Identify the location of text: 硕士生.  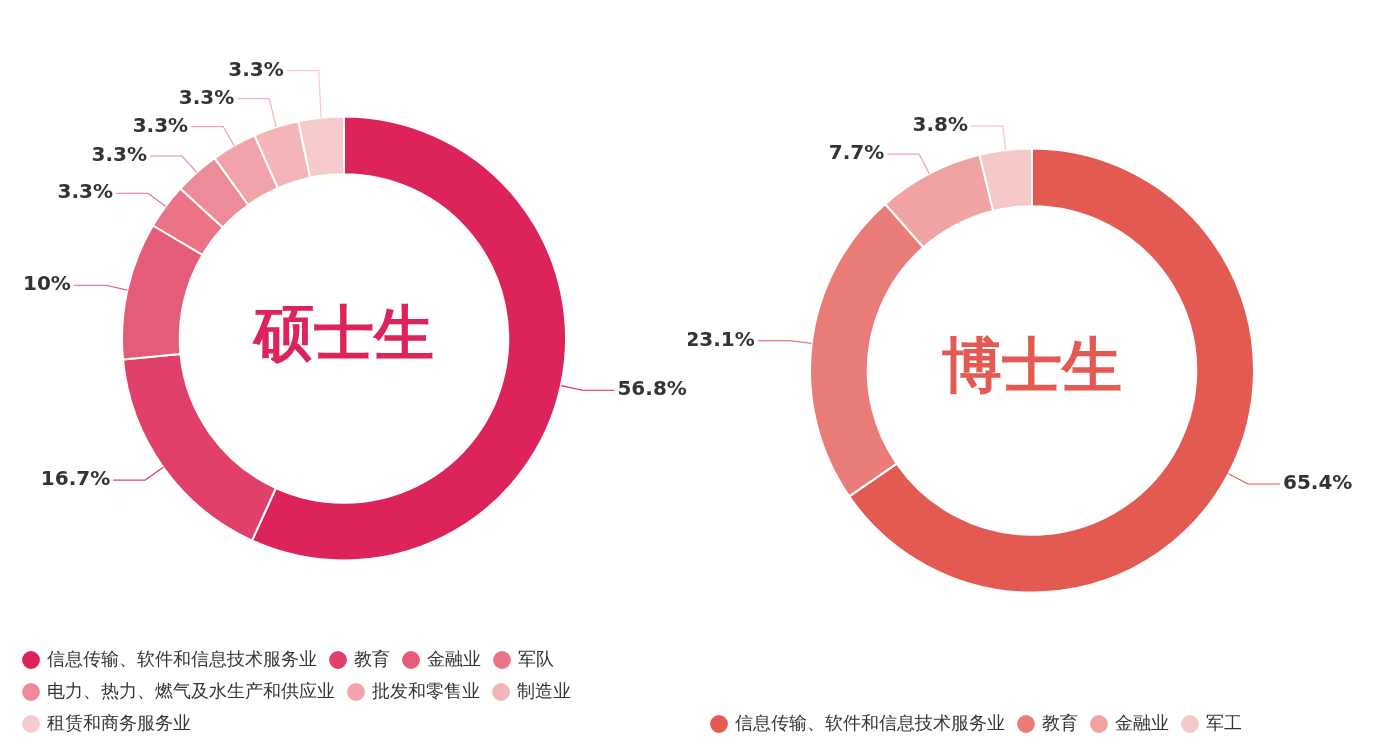
(343, 333).